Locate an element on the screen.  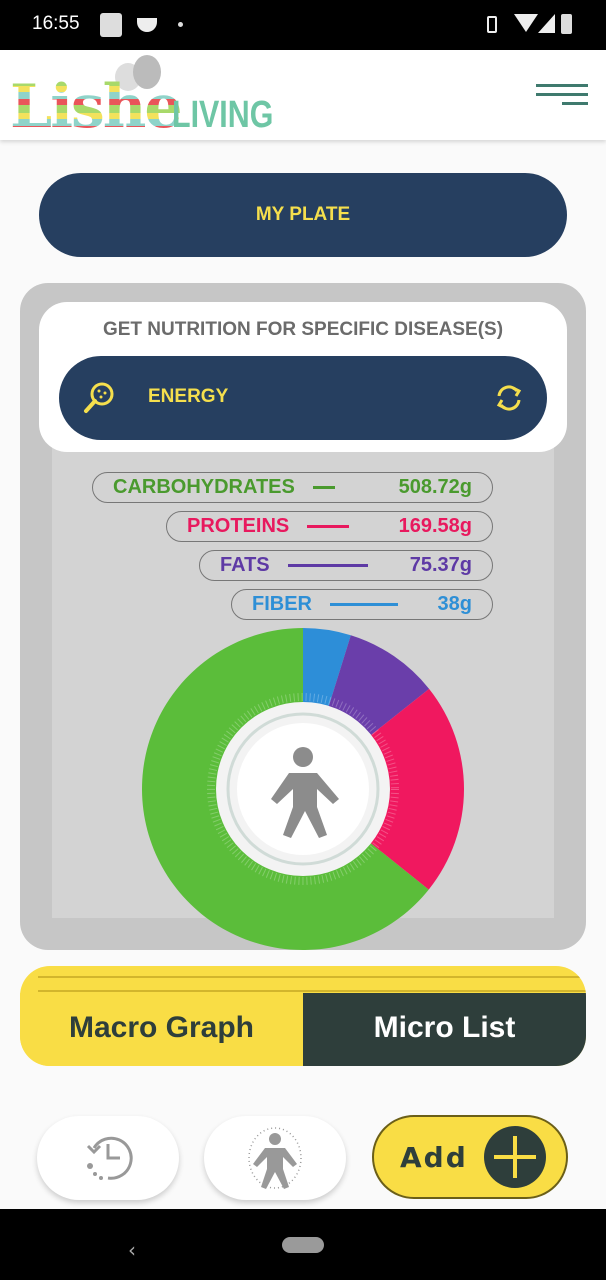
body-profile-button is located at coordinates (275, 1158).